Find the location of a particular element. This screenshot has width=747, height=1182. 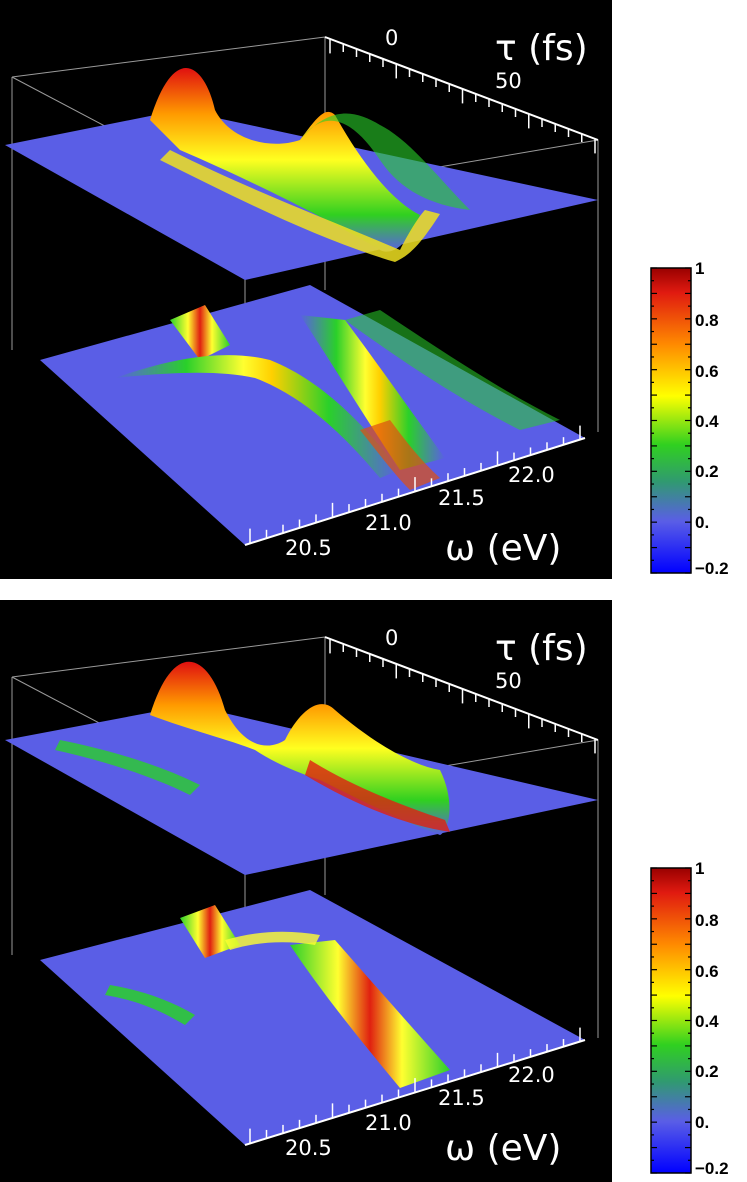

projection-peak is located at coordinates (400, 455).